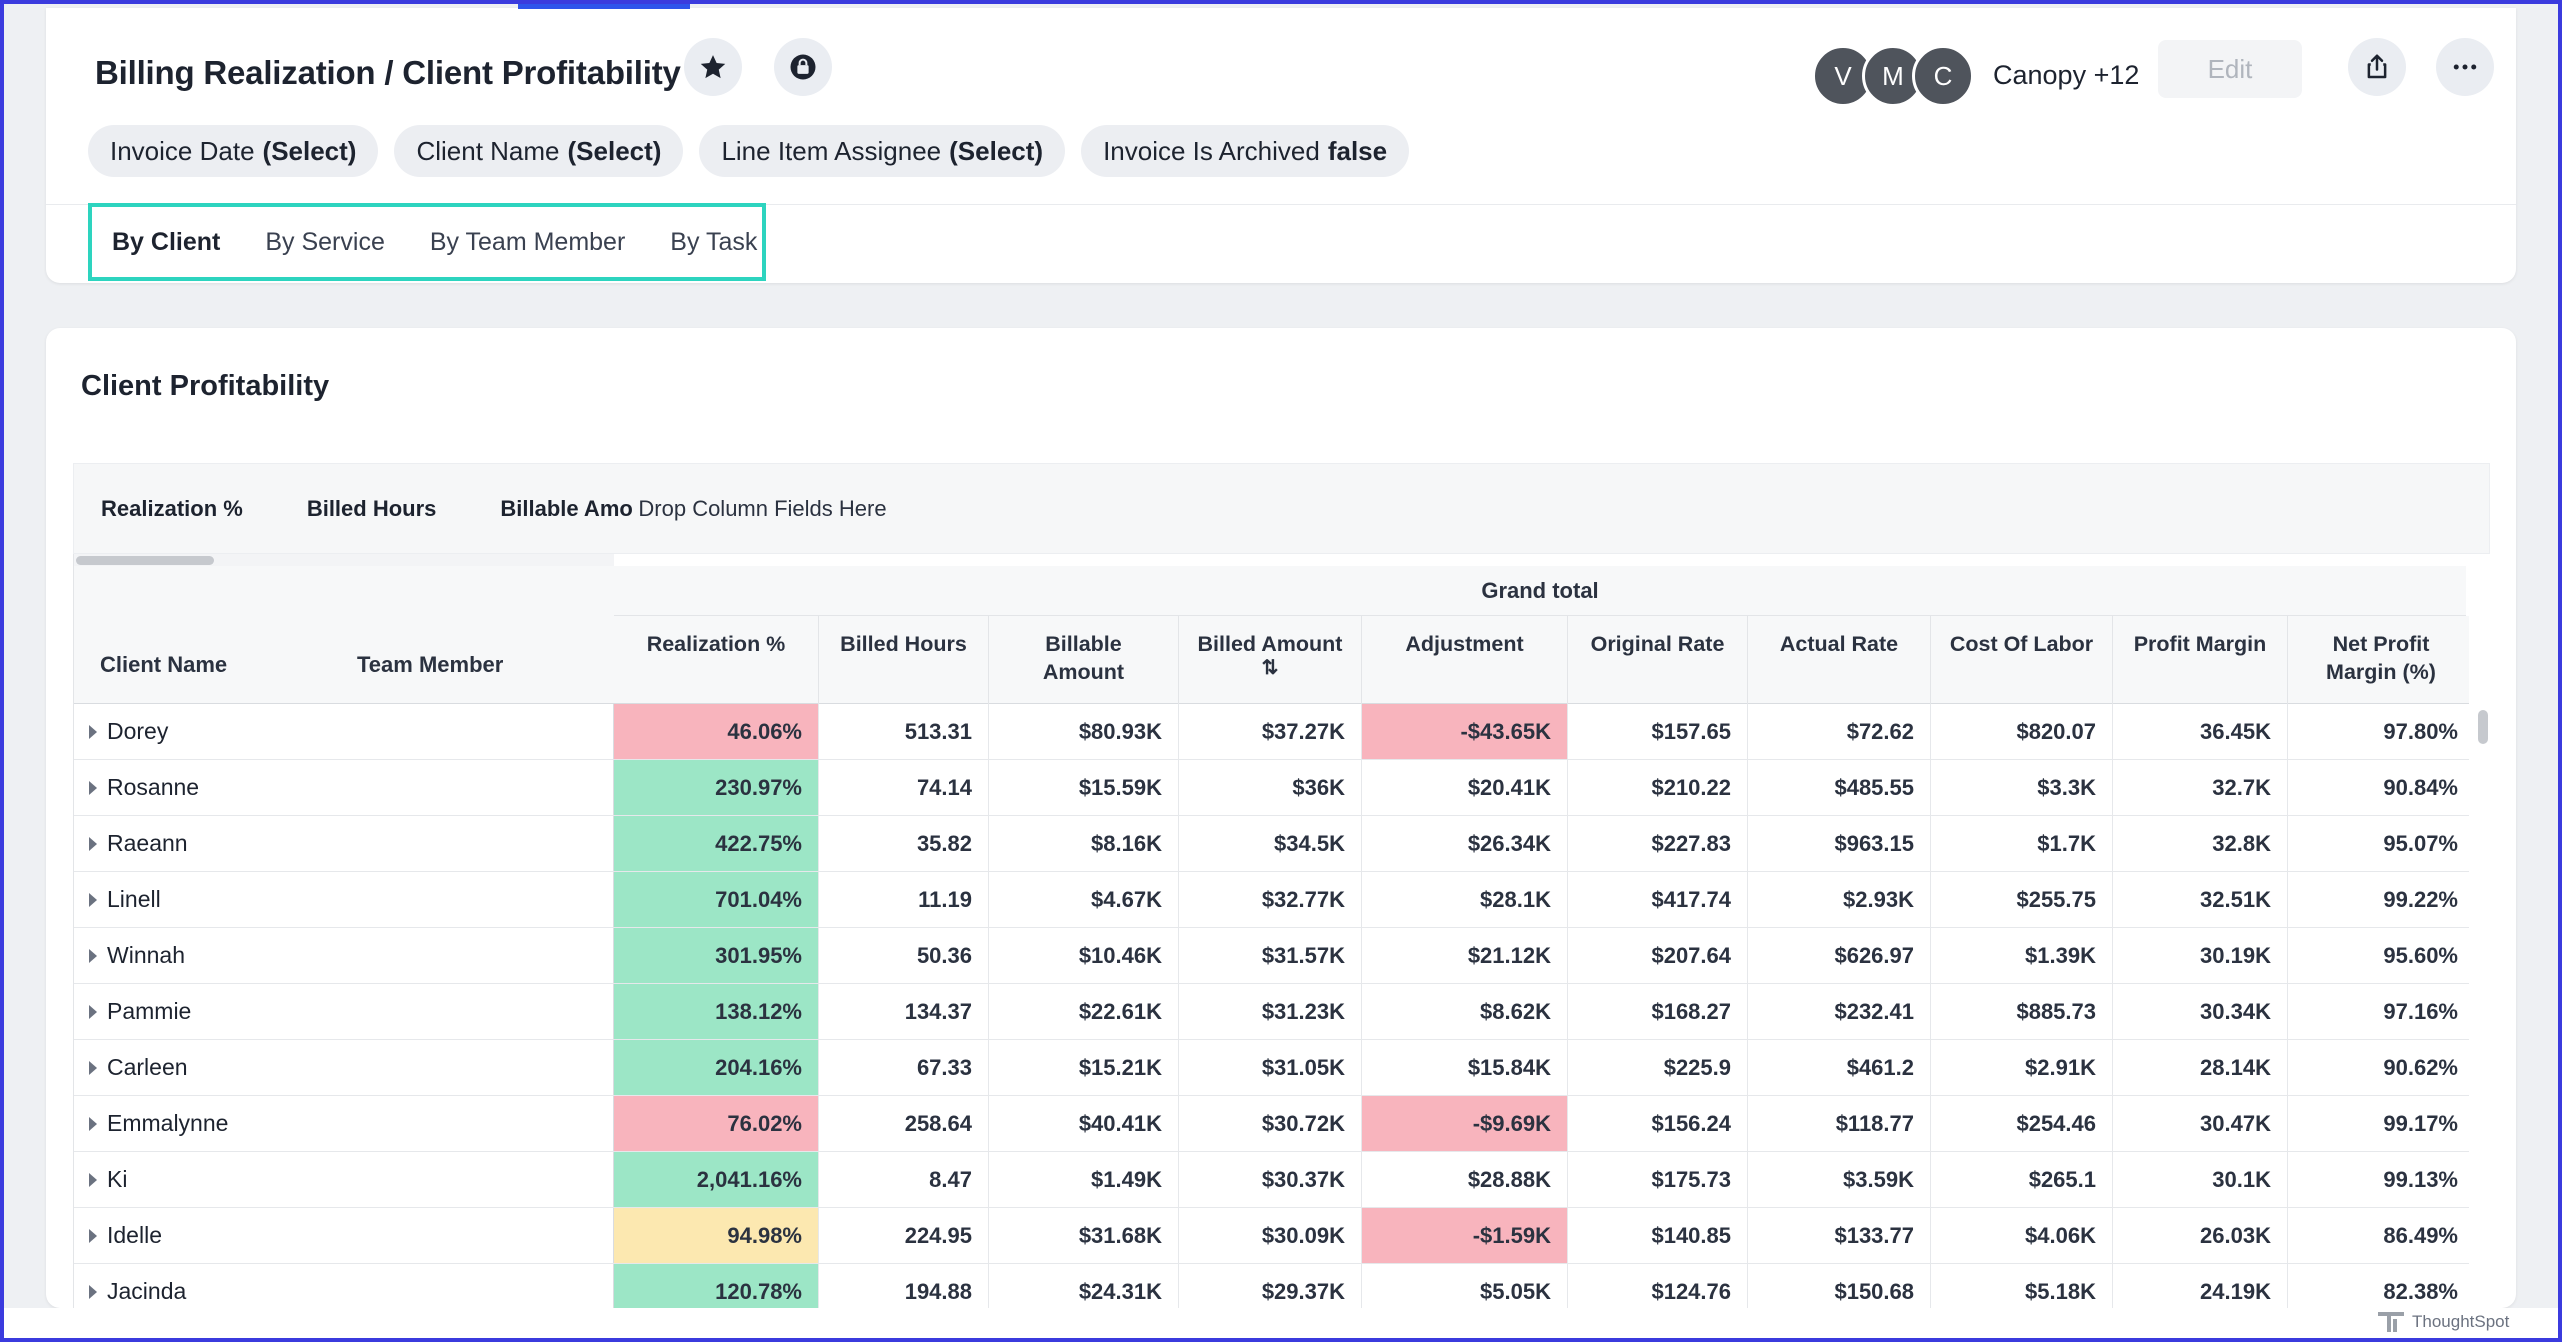  What do you see at coordinates (1465, 660) in the screenshot?
I see `column-header: Adjustment` at bounding box center [1465, 660].